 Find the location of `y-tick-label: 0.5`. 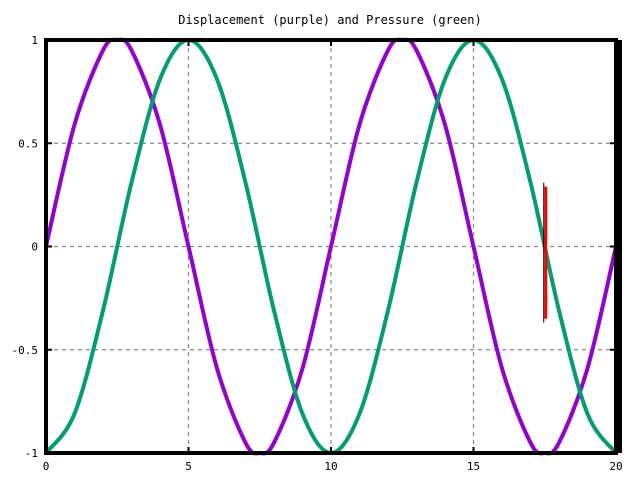

y-tick-label: 0.5 is located at coordinates (28, 143).